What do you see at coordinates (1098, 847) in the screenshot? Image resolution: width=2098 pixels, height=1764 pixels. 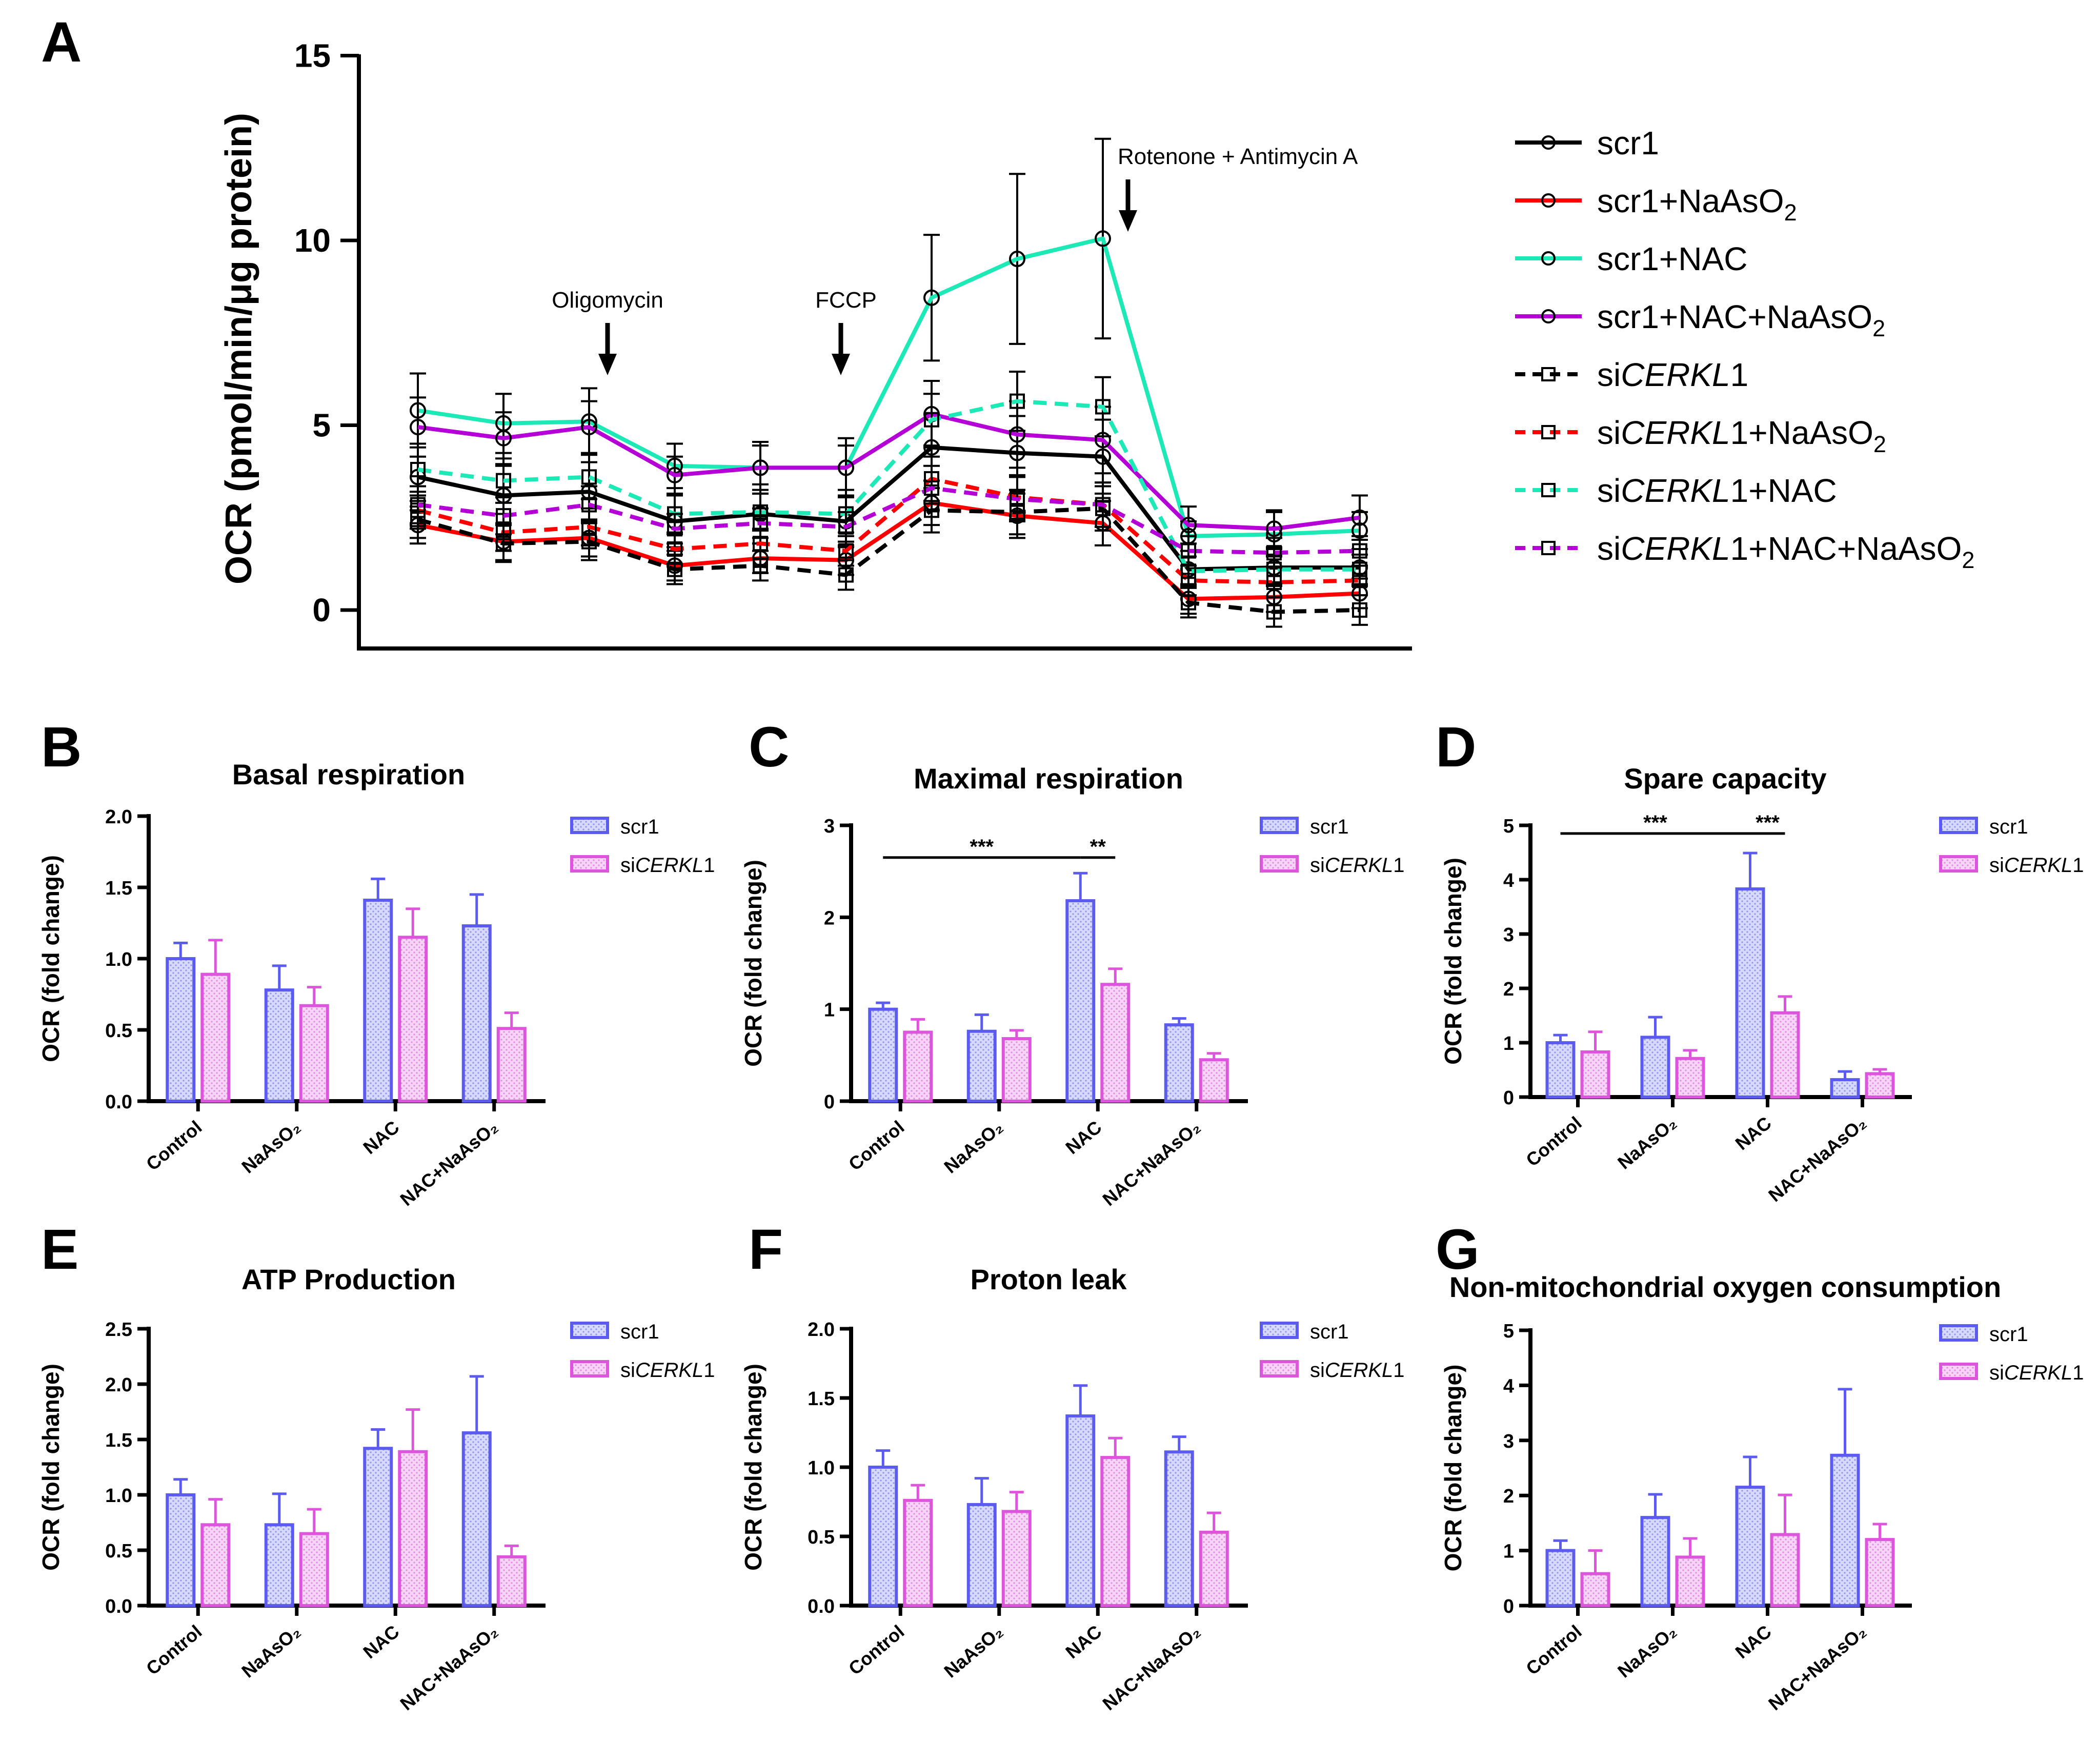 I see `significance-label: **` at bounding box center [1098, 847].